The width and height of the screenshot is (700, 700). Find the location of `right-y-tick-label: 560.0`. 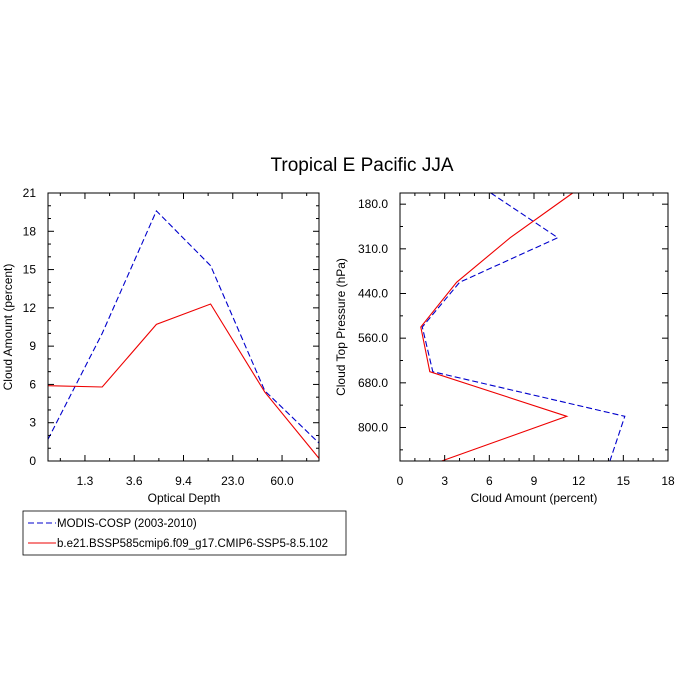

right-y-tick-label: 560.0 is located at coordinates (373, 338).